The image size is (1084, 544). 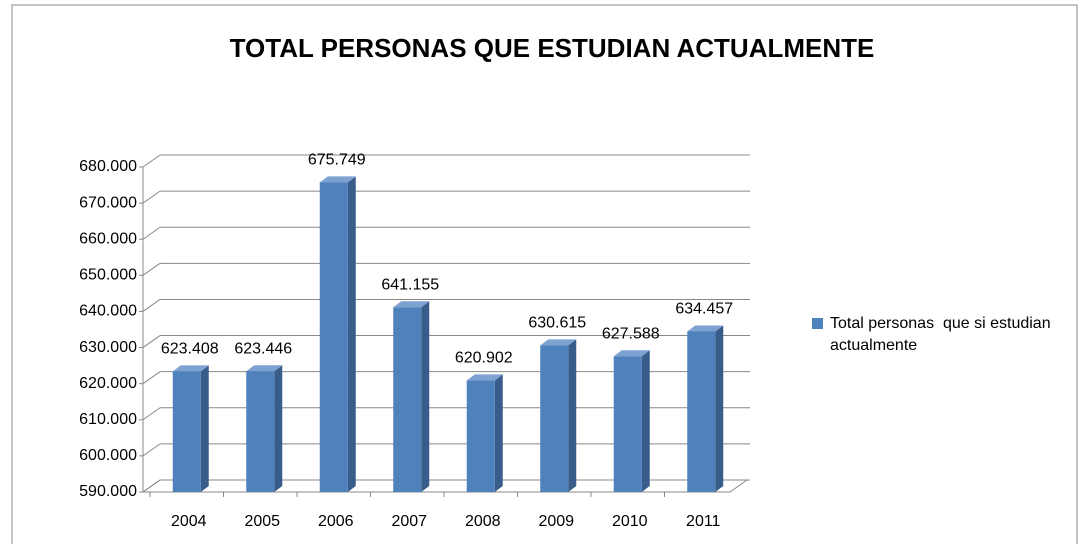 What do you see at coordinates (445, 486) in the screenshot?
I see `floor` at bounding box center [445, 486].